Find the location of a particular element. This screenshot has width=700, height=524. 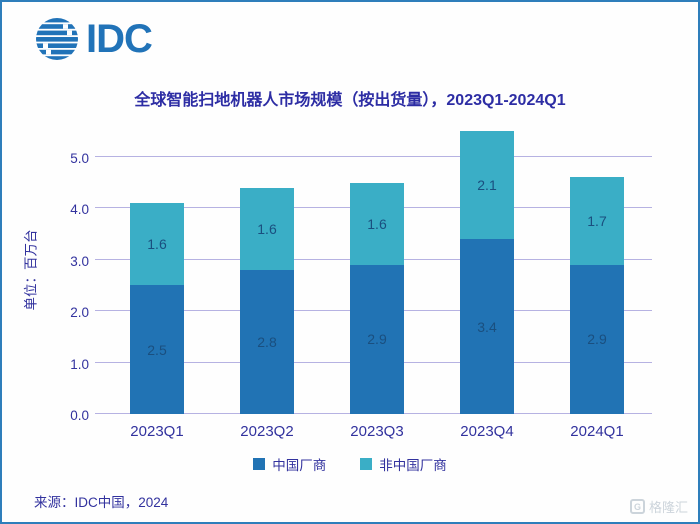

idc-logo: IDC is located at coordinates (93, 39).